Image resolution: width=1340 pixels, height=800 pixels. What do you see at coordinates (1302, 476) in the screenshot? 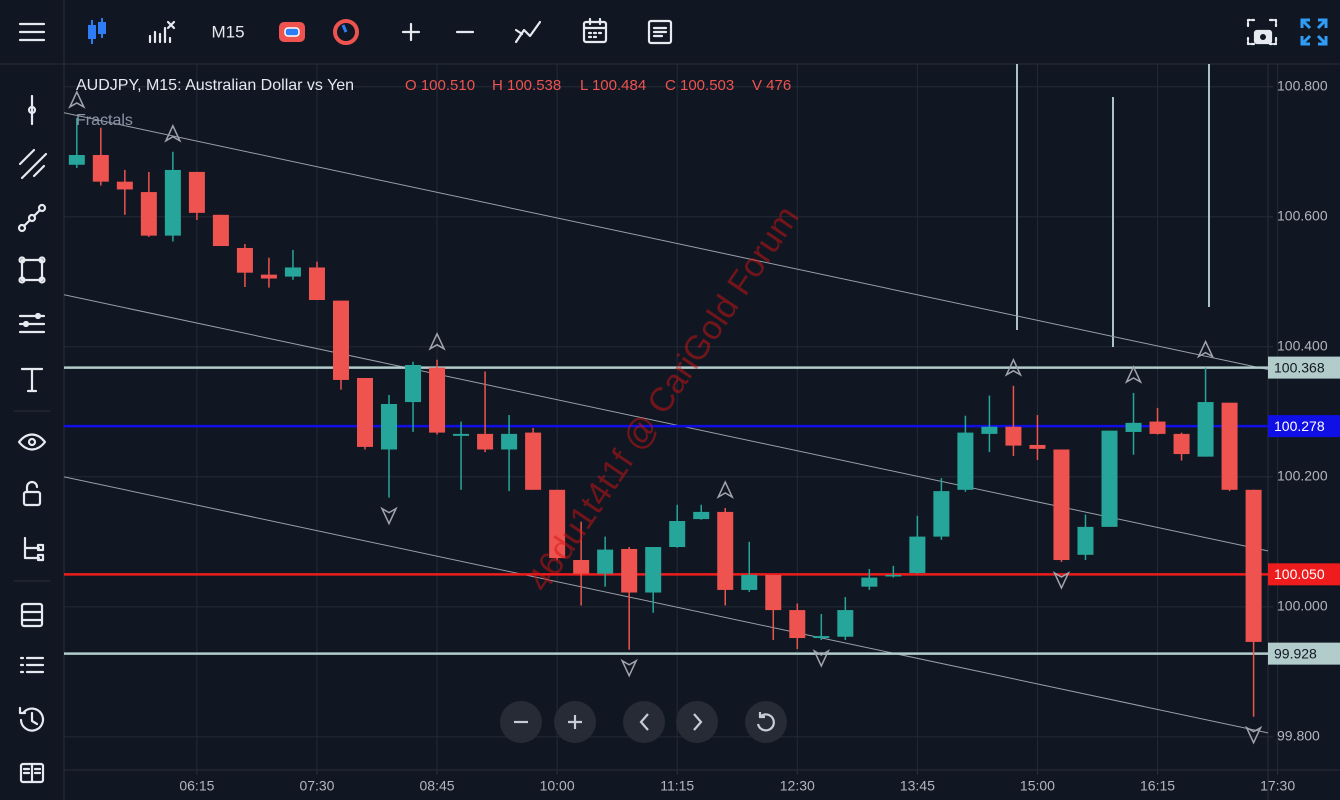
I see `y-tick-label: 100.200` at bounding box center [1302, 476].